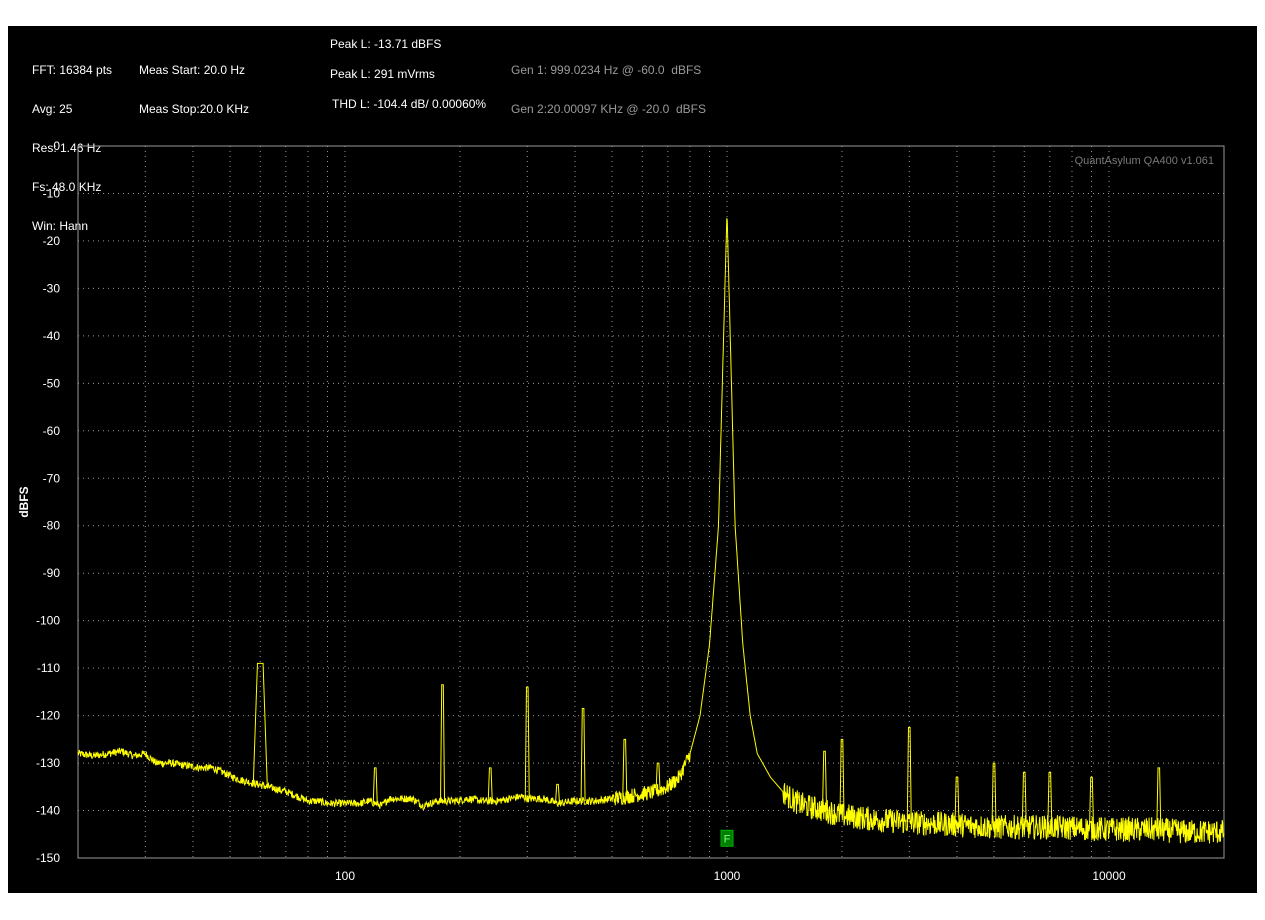 Image resolution: width=1265 pixels, height=920 pixels. What do you see at coordinates (52, 109) in the screenshot?
I see `averages: Avg: 25` at bounding box center [52, 109].